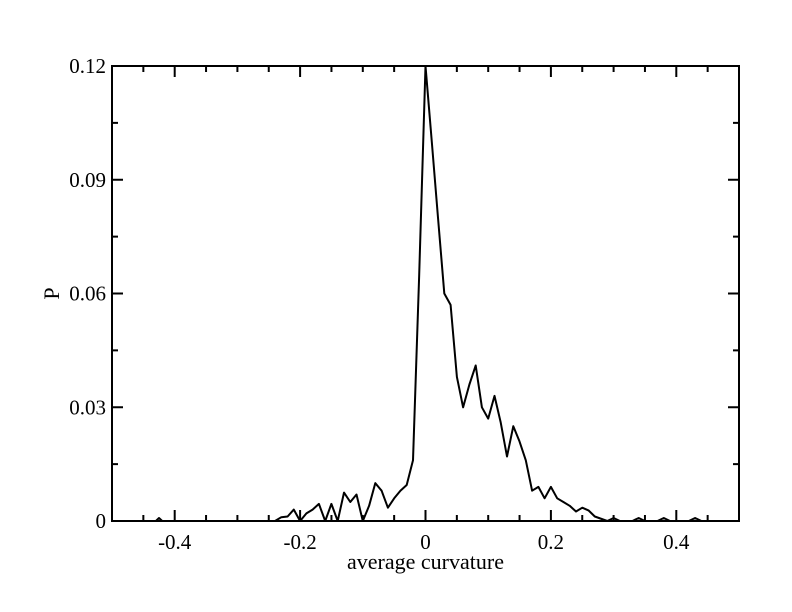  I want to click on x-tick-label: 0.2, so click(551, 542).